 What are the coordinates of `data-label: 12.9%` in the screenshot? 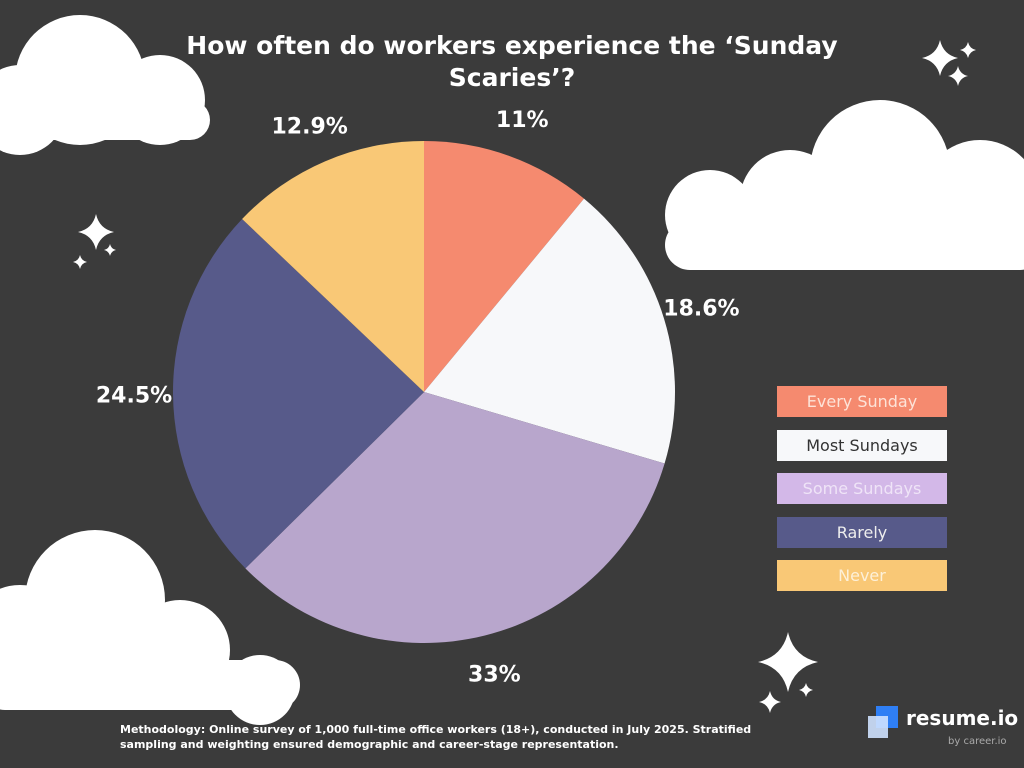 It's located at (309, 126).